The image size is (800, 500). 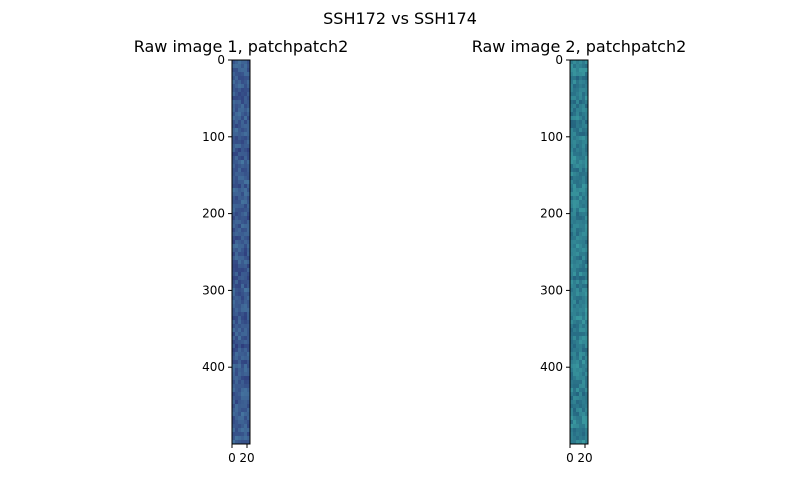 I want to click on axes-frame, so click(x=579, y=252).